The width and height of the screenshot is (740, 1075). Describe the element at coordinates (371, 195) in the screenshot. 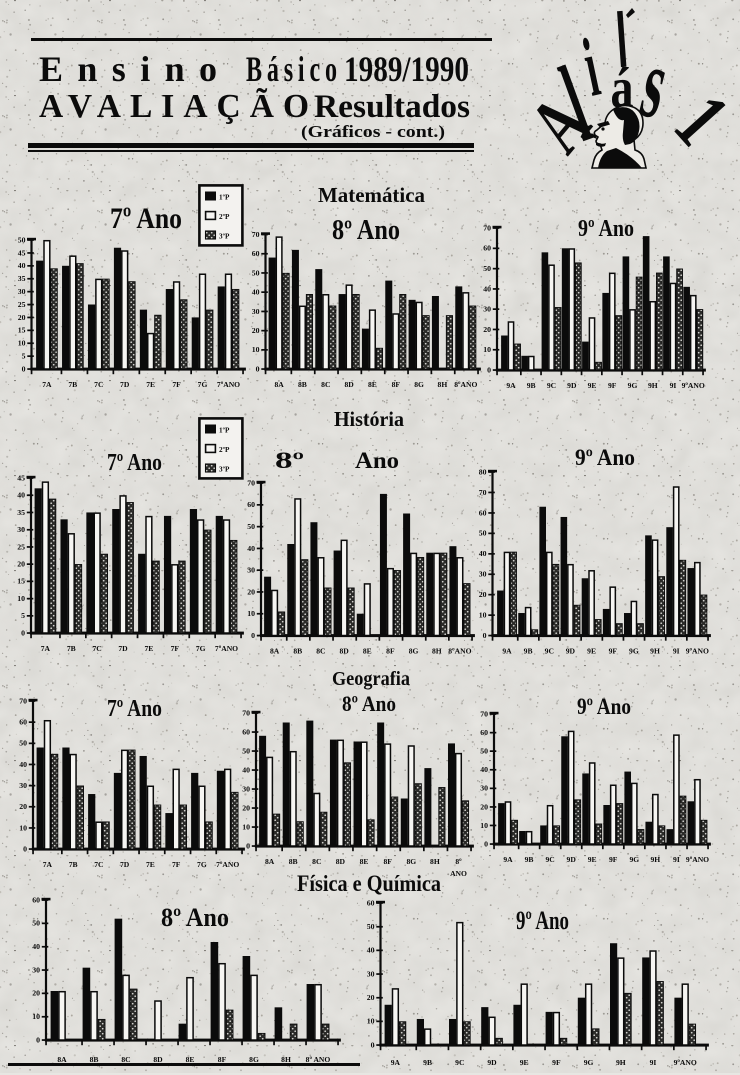

I see `svg-text: Matemática` at that location.